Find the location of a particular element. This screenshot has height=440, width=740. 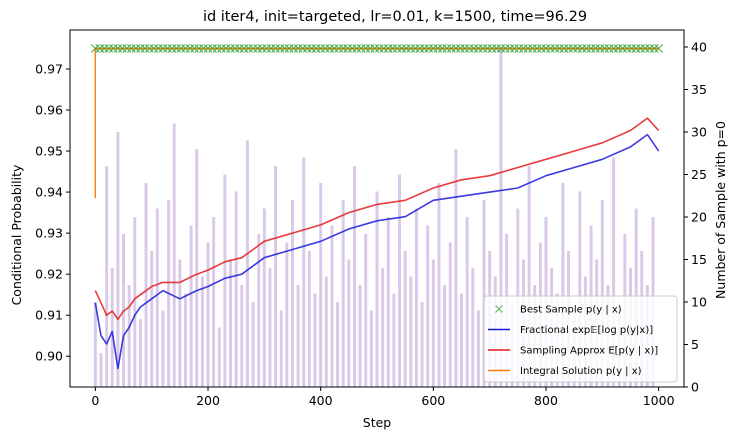

y2-axis-label: Number of Sample with p=0 is located at coordinates (720, 210).